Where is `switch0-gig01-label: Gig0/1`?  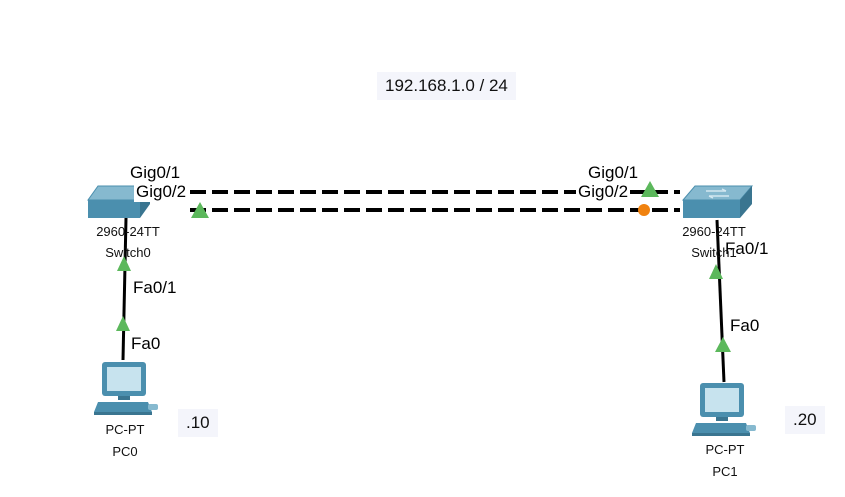 switch0-gig01-label: Gig0/1 is located at coordinates (155, 172).